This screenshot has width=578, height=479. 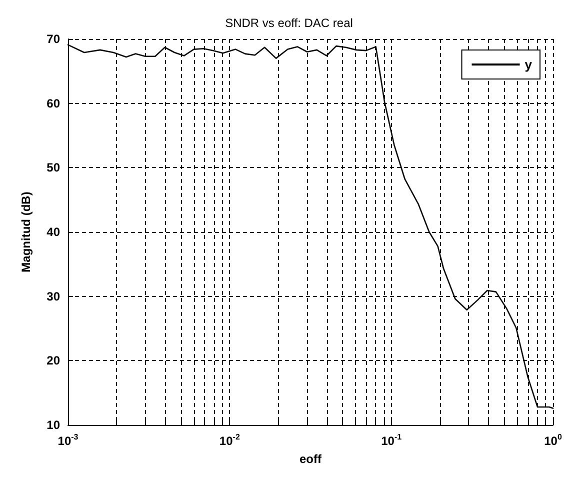 I want to click on y-axis-title: Magnitud (dB), so click(x=26, y=232).